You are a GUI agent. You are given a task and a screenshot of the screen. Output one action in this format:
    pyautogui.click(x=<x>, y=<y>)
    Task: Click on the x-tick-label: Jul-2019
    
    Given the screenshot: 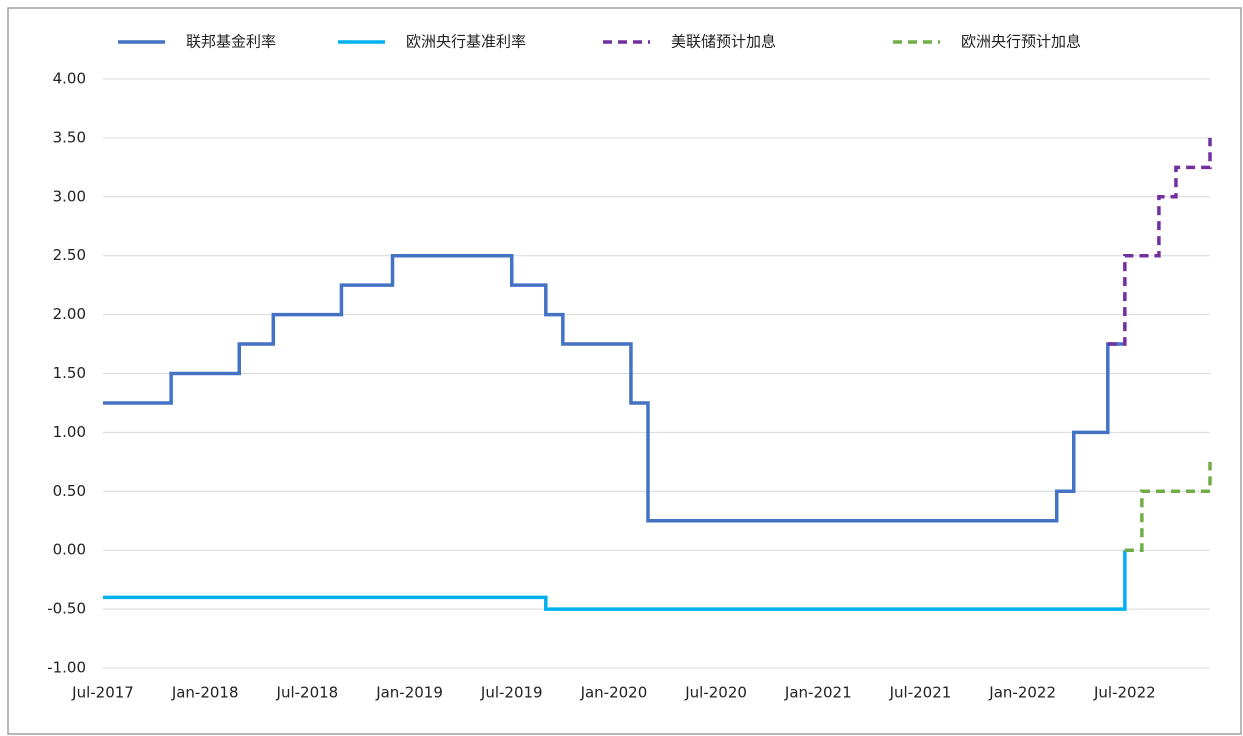 What is the action you would take?
    pyautogui.click(x=511, y=693)
    